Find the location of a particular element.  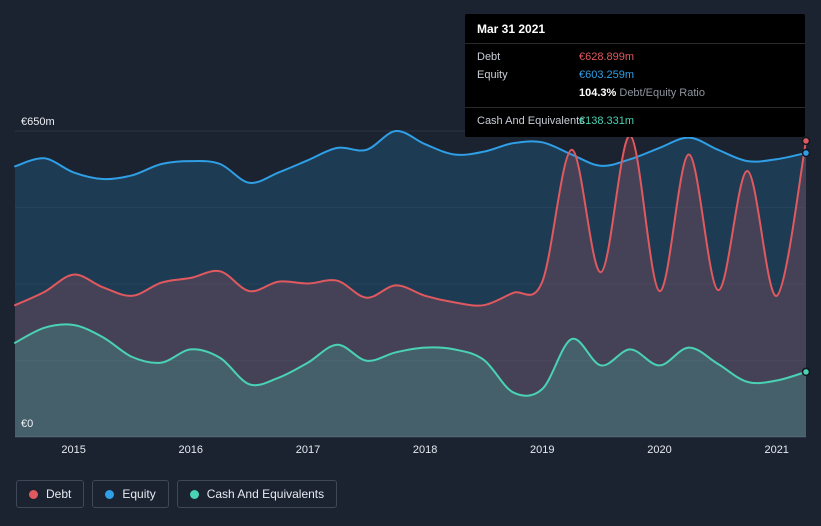

tooltip-ratio-row: 104.3% Debt/Equity Ratio is located at coordinates (635, 93).